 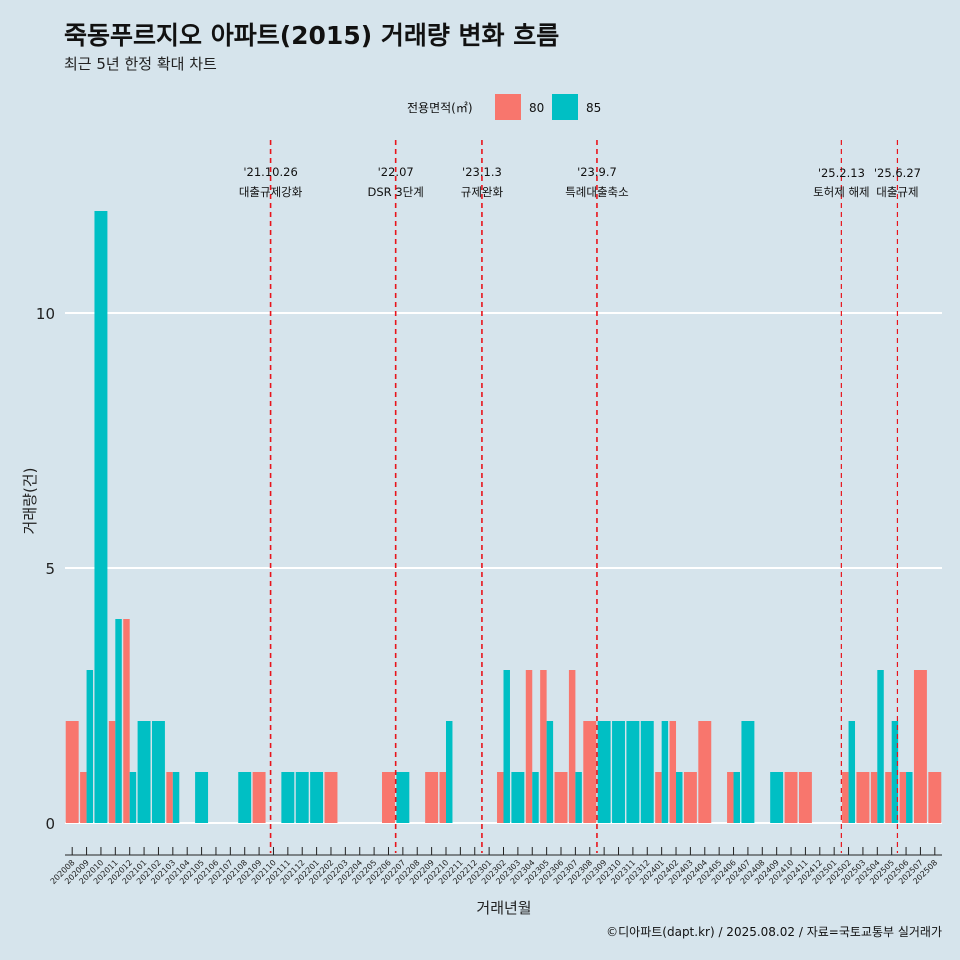 I want to click on event-label-0: 대출규제강화, so click(x=271, y=192).